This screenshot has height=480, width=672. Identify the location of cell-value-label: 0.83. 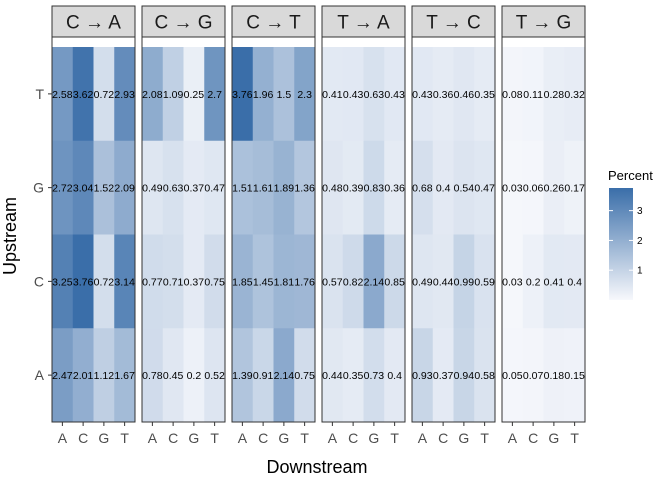
(374, 189).